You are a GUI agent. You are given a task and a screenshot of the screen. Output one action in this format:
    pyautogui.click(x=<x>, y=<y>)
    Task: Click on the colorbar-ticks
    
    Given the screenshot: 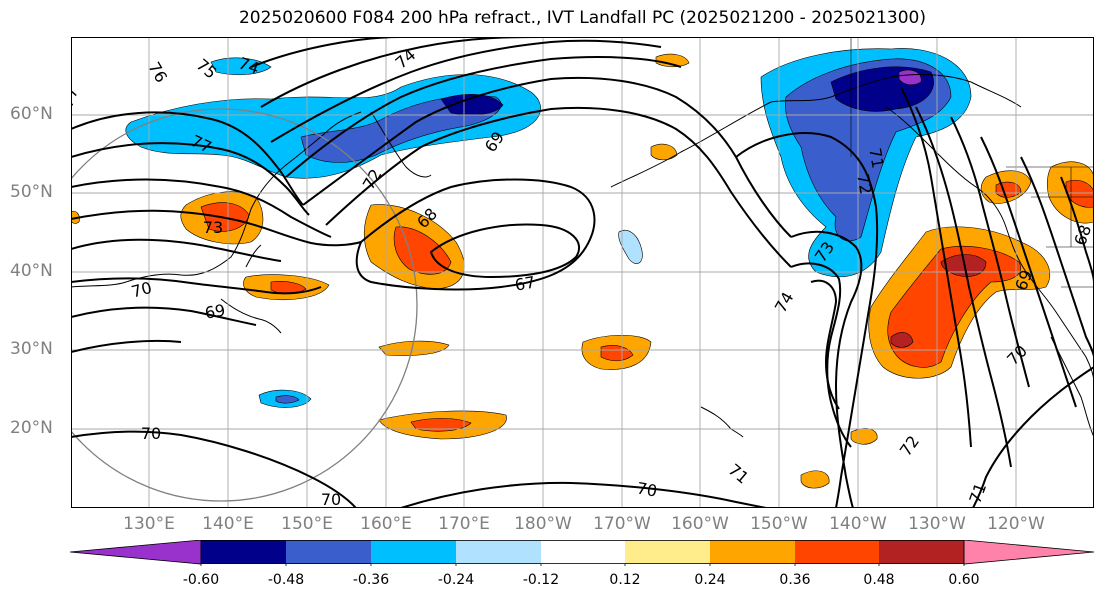 What is the action you would take?
    pyautogui.click(x=582, y=565)
    